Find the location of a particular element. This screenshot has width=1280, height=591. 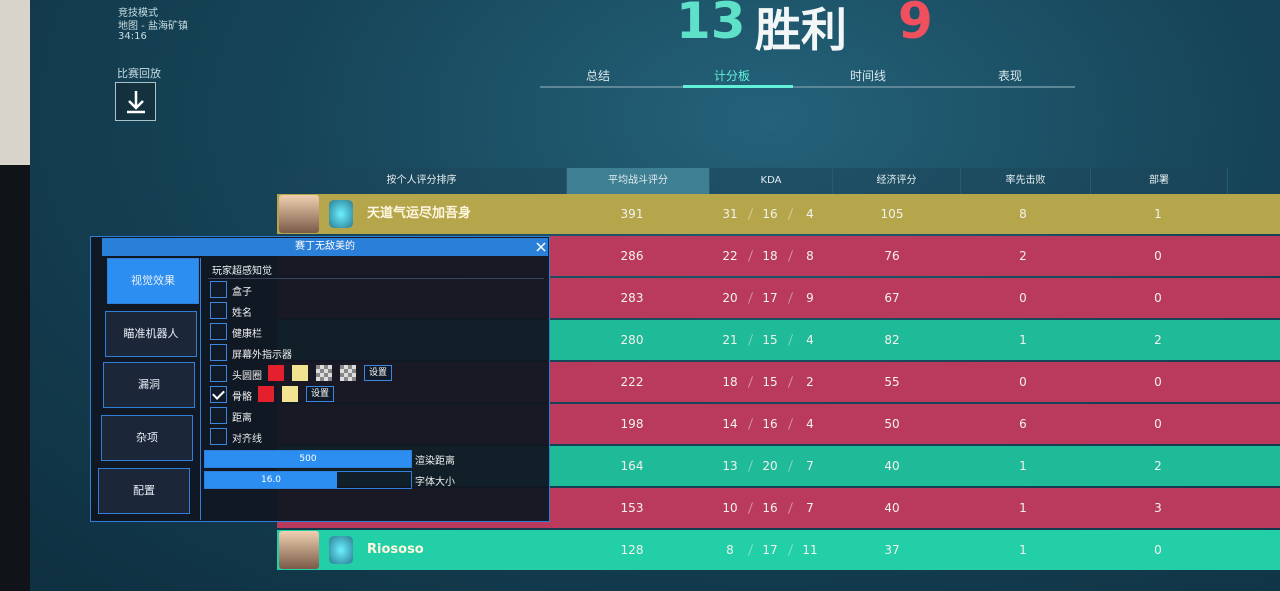

econ-value: 40 is located at coordinates (892, 466).